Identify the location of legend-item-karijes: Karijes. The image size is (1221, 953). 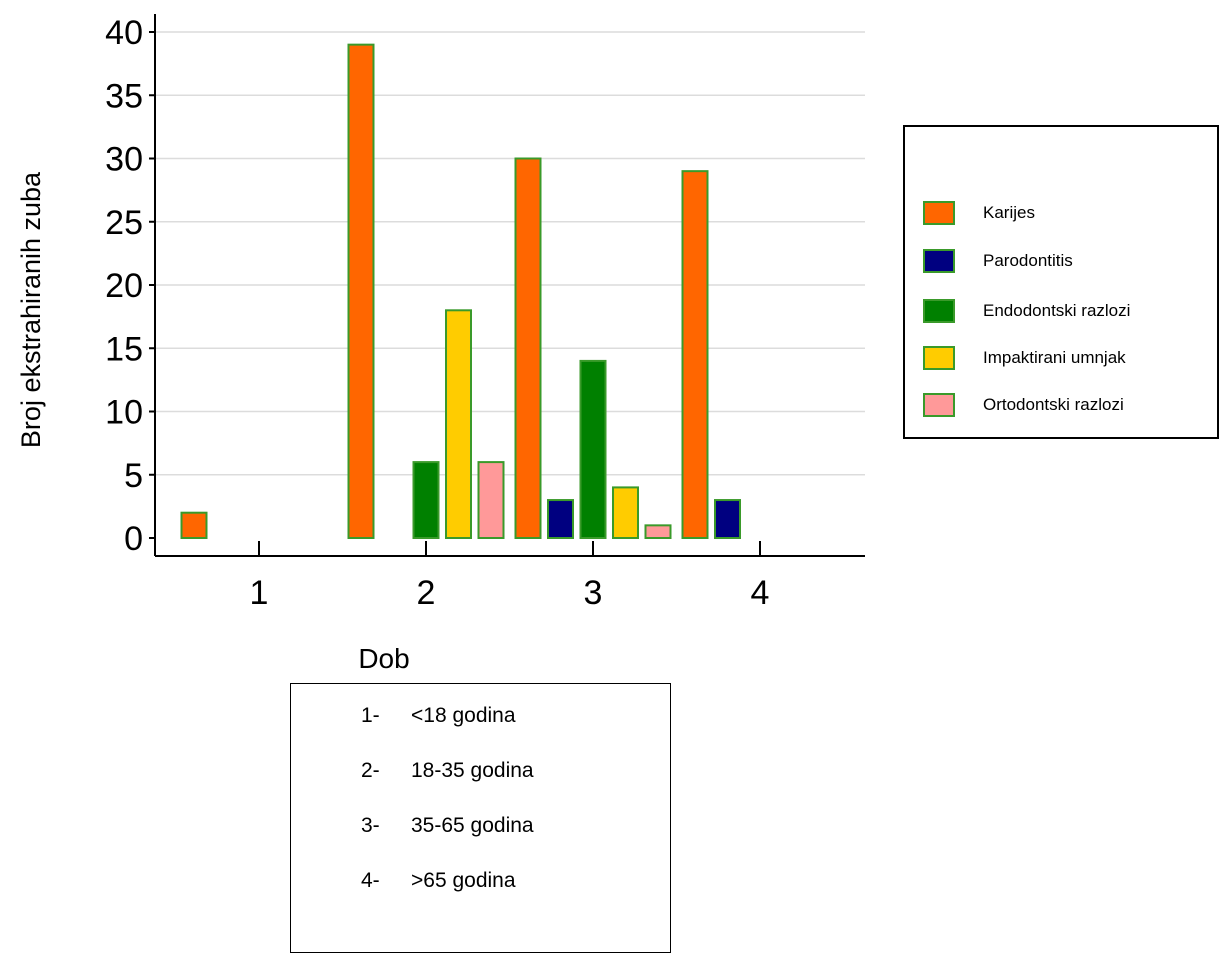
(979, 213).